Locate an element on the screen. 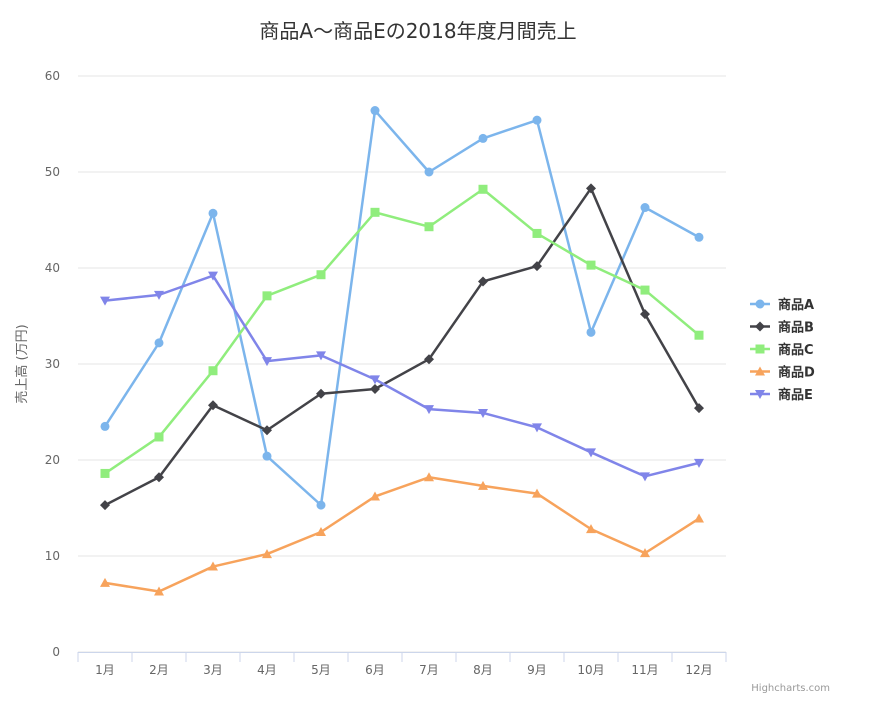 This screenshot has width=874, height=719. legend-label: 商品E is located at coordinates (795, 395).